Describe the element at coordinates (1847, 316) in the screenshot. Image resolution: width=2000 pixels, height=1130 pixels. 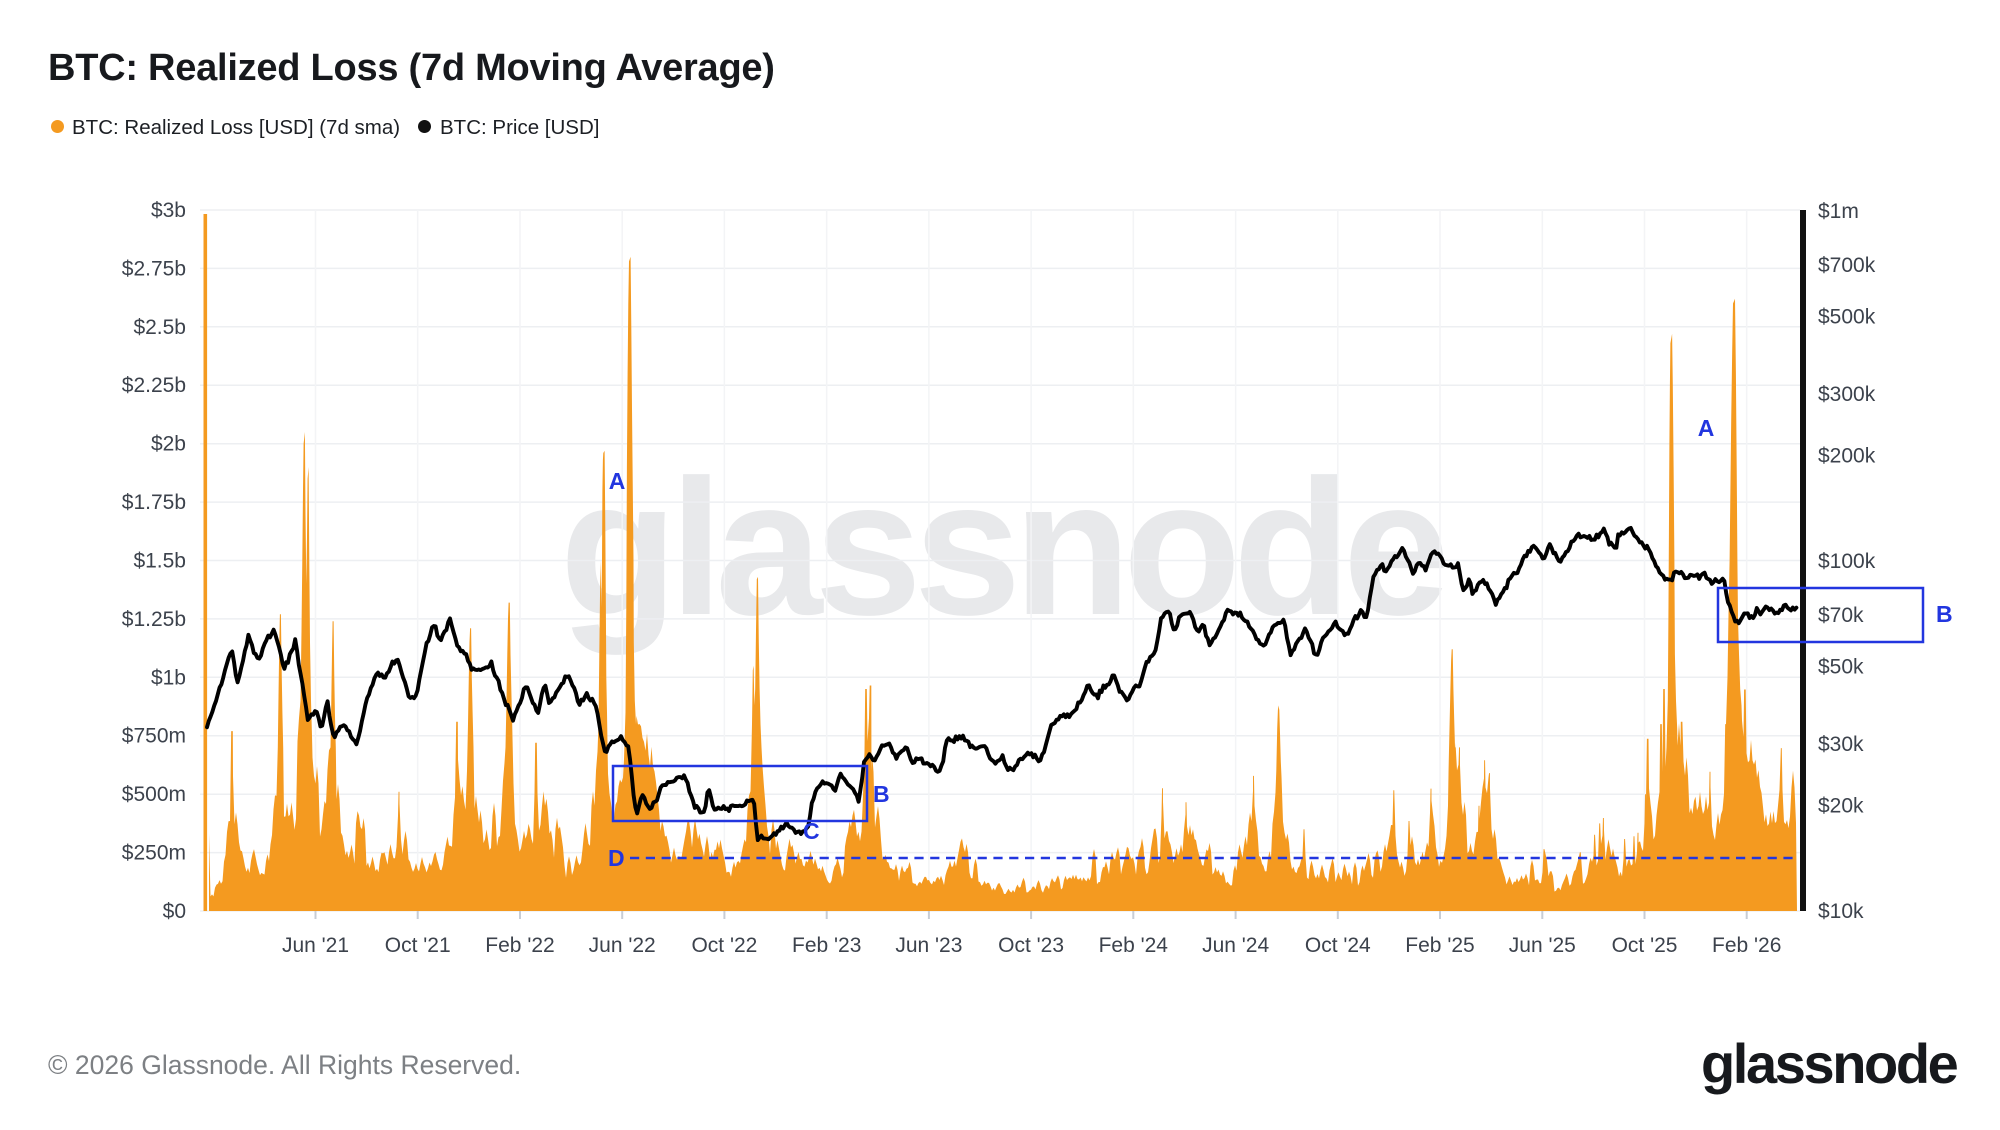
I see `svg-text: $500k` at that location.